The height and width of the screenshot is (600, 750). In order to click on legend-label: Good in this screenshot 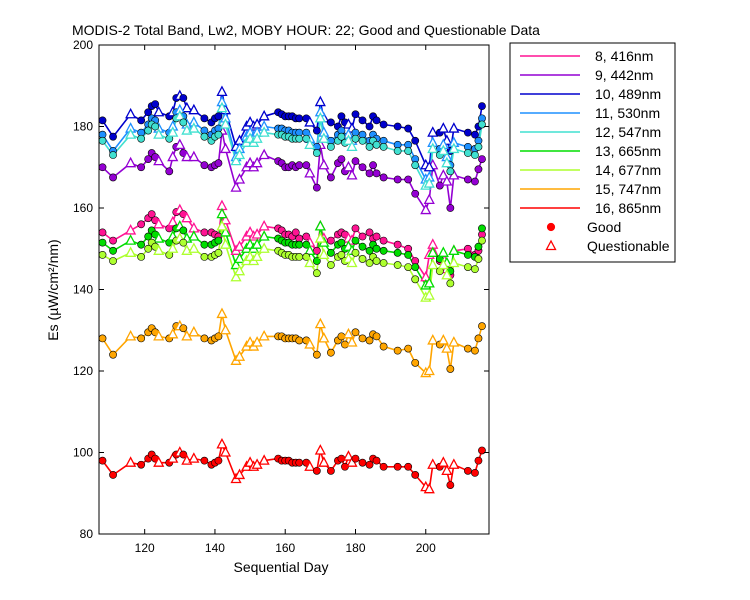, I will do `click(604, 227)`.